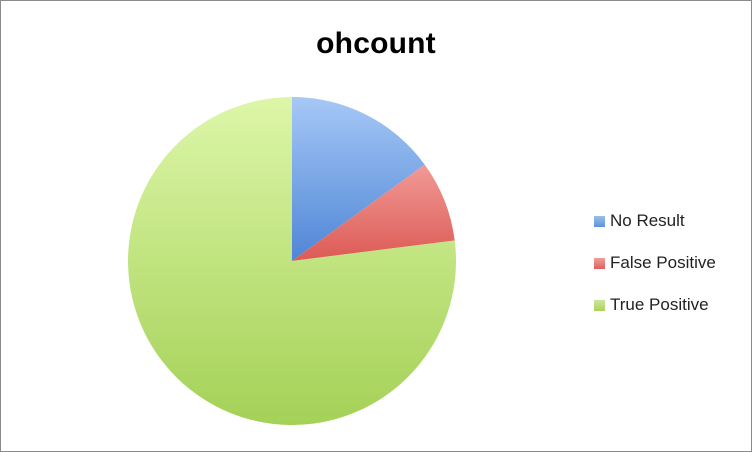 The height and width of the screenshot is (452, 752). I want to click on legend-item-true-positive: True Positive, so click(655, 305).